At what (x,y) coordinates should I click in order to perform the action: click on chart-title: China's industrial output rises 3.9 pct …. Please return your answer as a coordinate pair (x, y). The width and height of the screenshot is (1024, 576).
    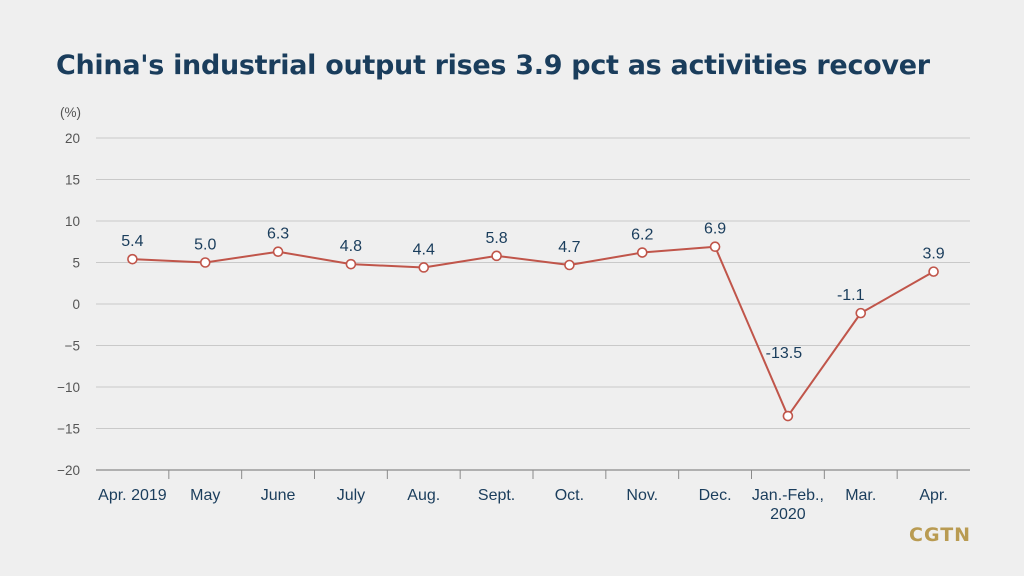
    Looking at the image, I should click on (493, 65).